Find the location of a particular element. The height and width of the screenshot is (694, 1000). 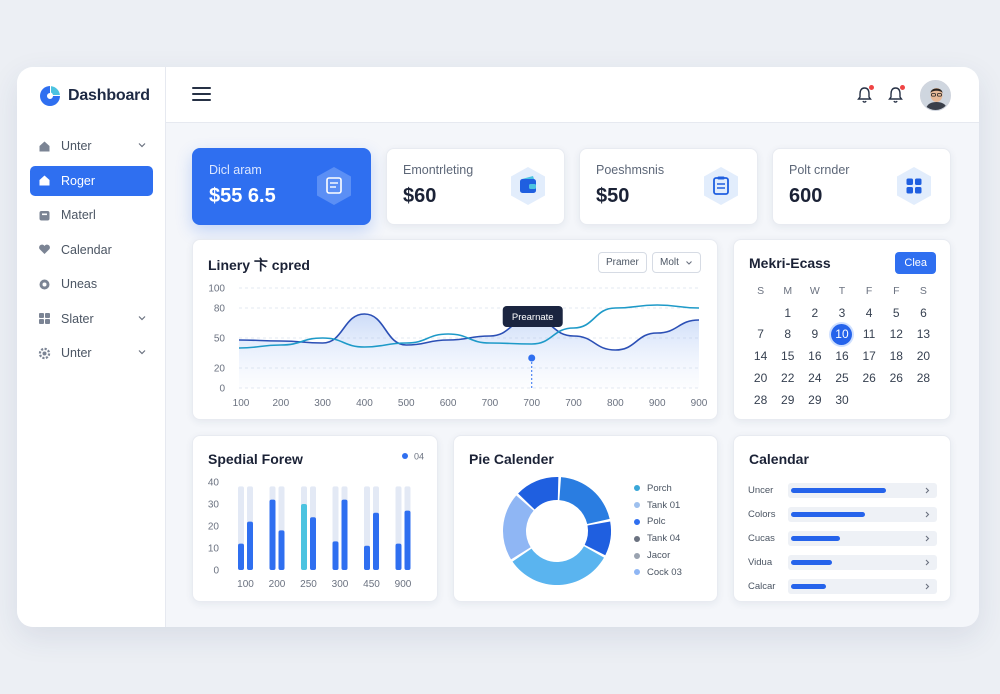

progress-label: Calcar is located at coordinates (762, 586).